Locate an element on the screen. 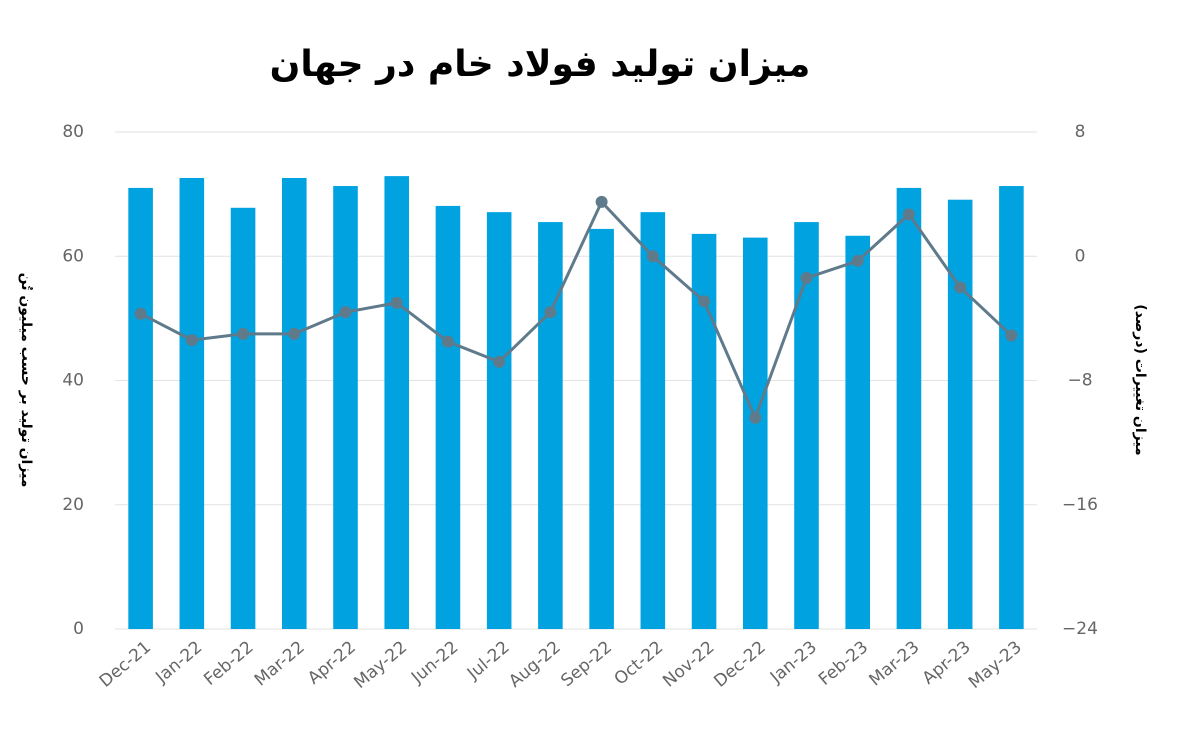 The width and height of the screenshot is (1200, 756). x-tick-label: Jan-23 is located at coordinates (793, 662).